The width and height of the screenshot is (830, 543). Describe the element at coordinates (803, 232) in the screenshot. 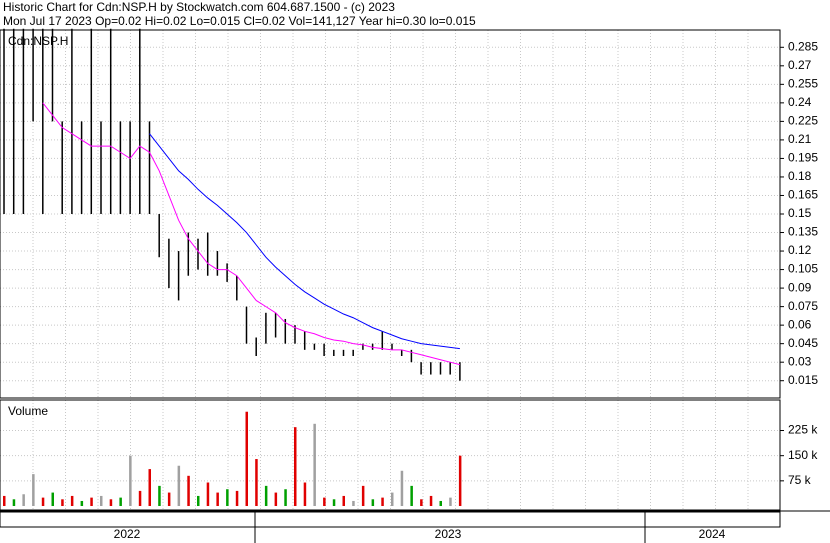

I see `y-tick-label: 0.135` at that location.